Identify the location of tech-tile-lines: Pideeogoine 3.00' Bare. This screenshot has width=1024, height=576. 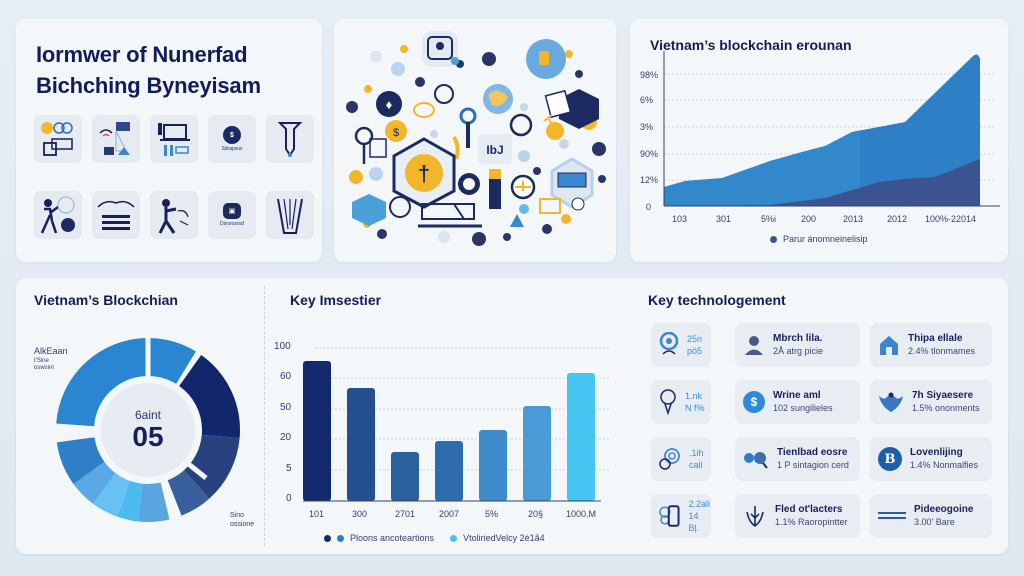
(931, 516).